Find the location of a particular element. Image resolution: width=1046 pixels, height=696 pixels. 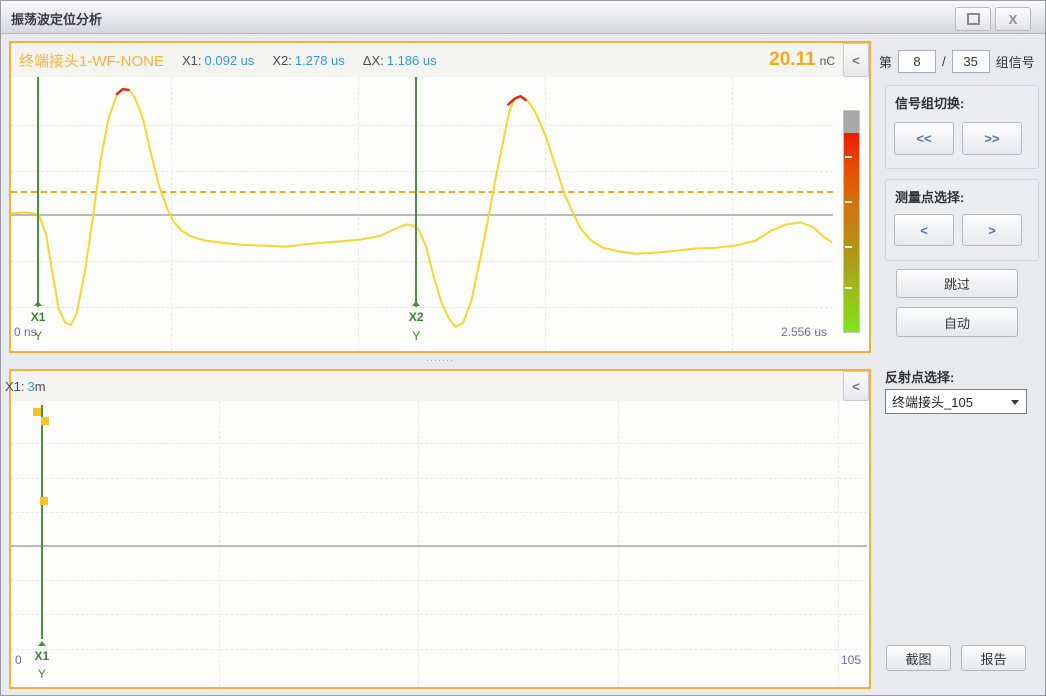

skip-button: 跳过 is located at coordinates (957, 283).